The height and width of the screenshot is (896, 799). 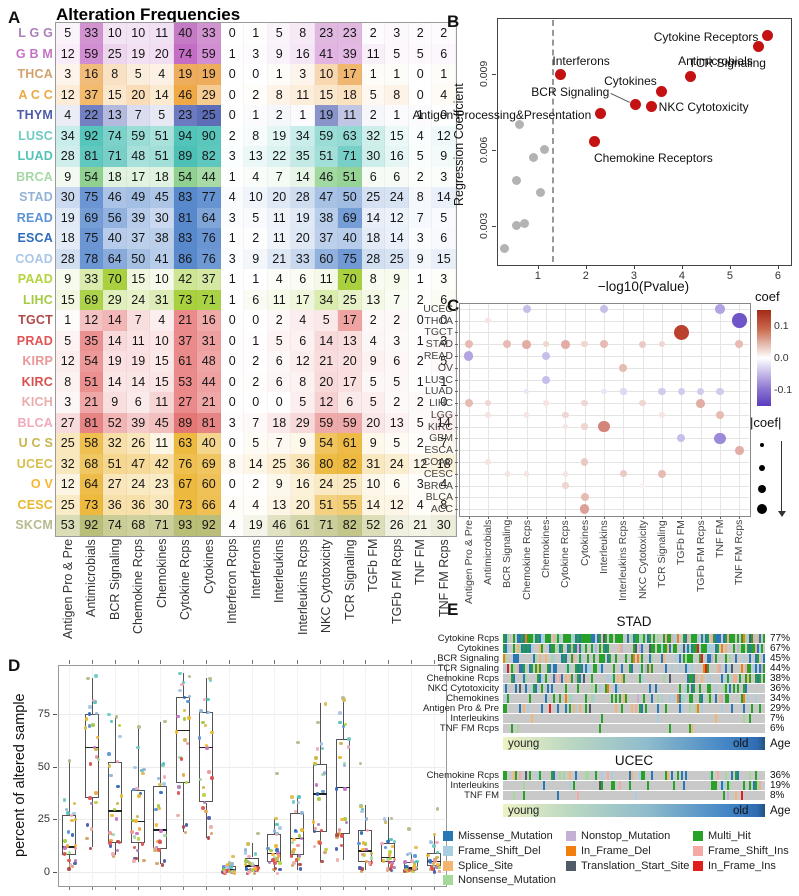 What do you see at coordinates (232, 156) in the screenshot?
I see `heatmap-cell: 3` at bounding box center [232, 156].